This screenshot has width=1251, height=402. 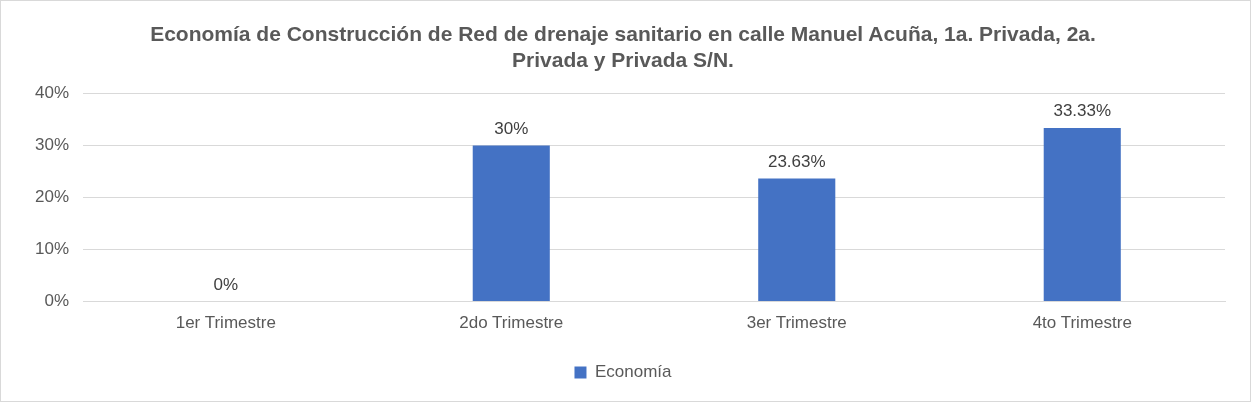 What do you see at coordinates (511, 128) in the screenshot?
I see `data-label: 30%` at bounding box center [511, 128].